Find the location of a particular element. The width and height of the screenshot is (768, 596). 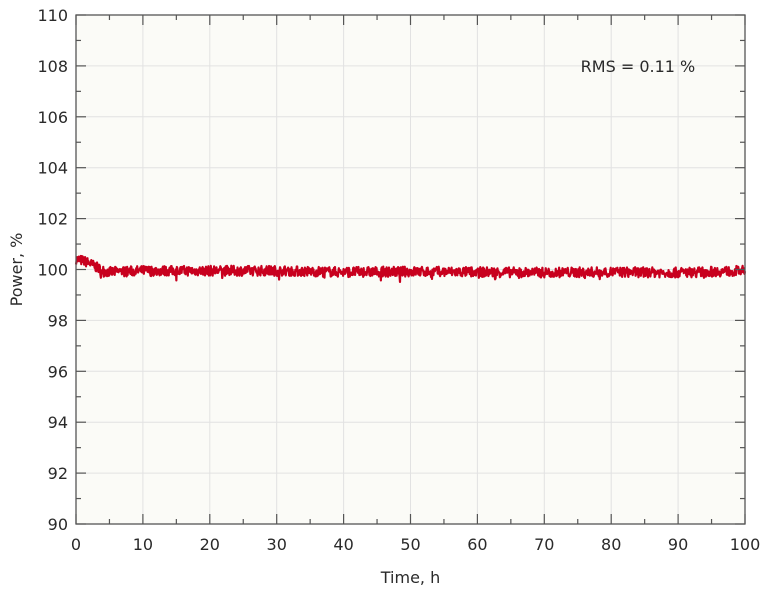

power-series is located at coordinates (410, 269).